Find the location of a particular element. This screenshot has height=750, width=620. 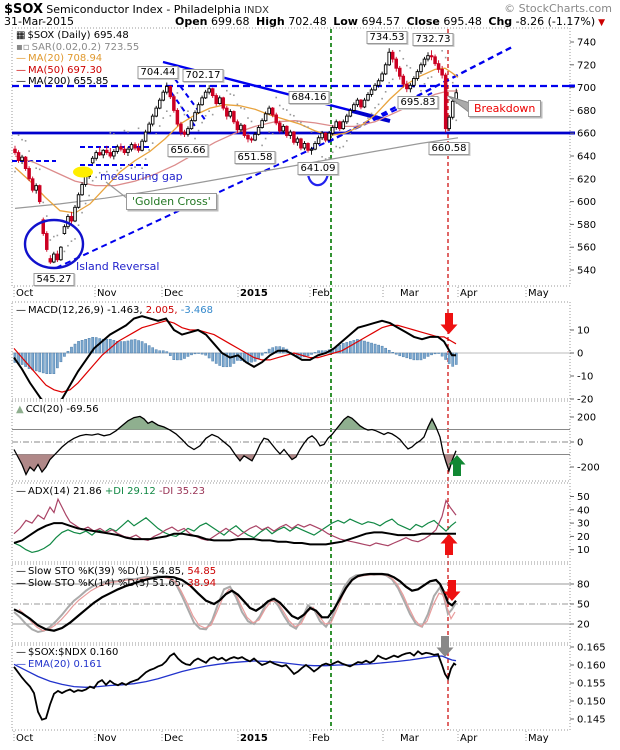

cci-buy-arrow is located at coordinates (457, 465).